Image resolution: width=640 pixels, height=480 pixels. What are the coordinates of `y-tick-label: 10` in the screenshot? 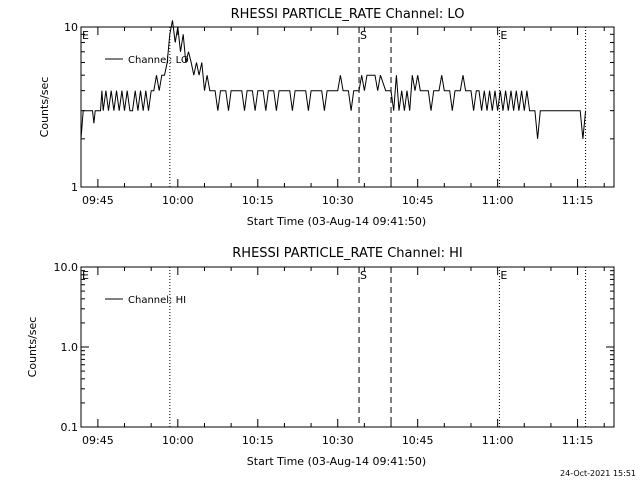 It's located at (71, 27).